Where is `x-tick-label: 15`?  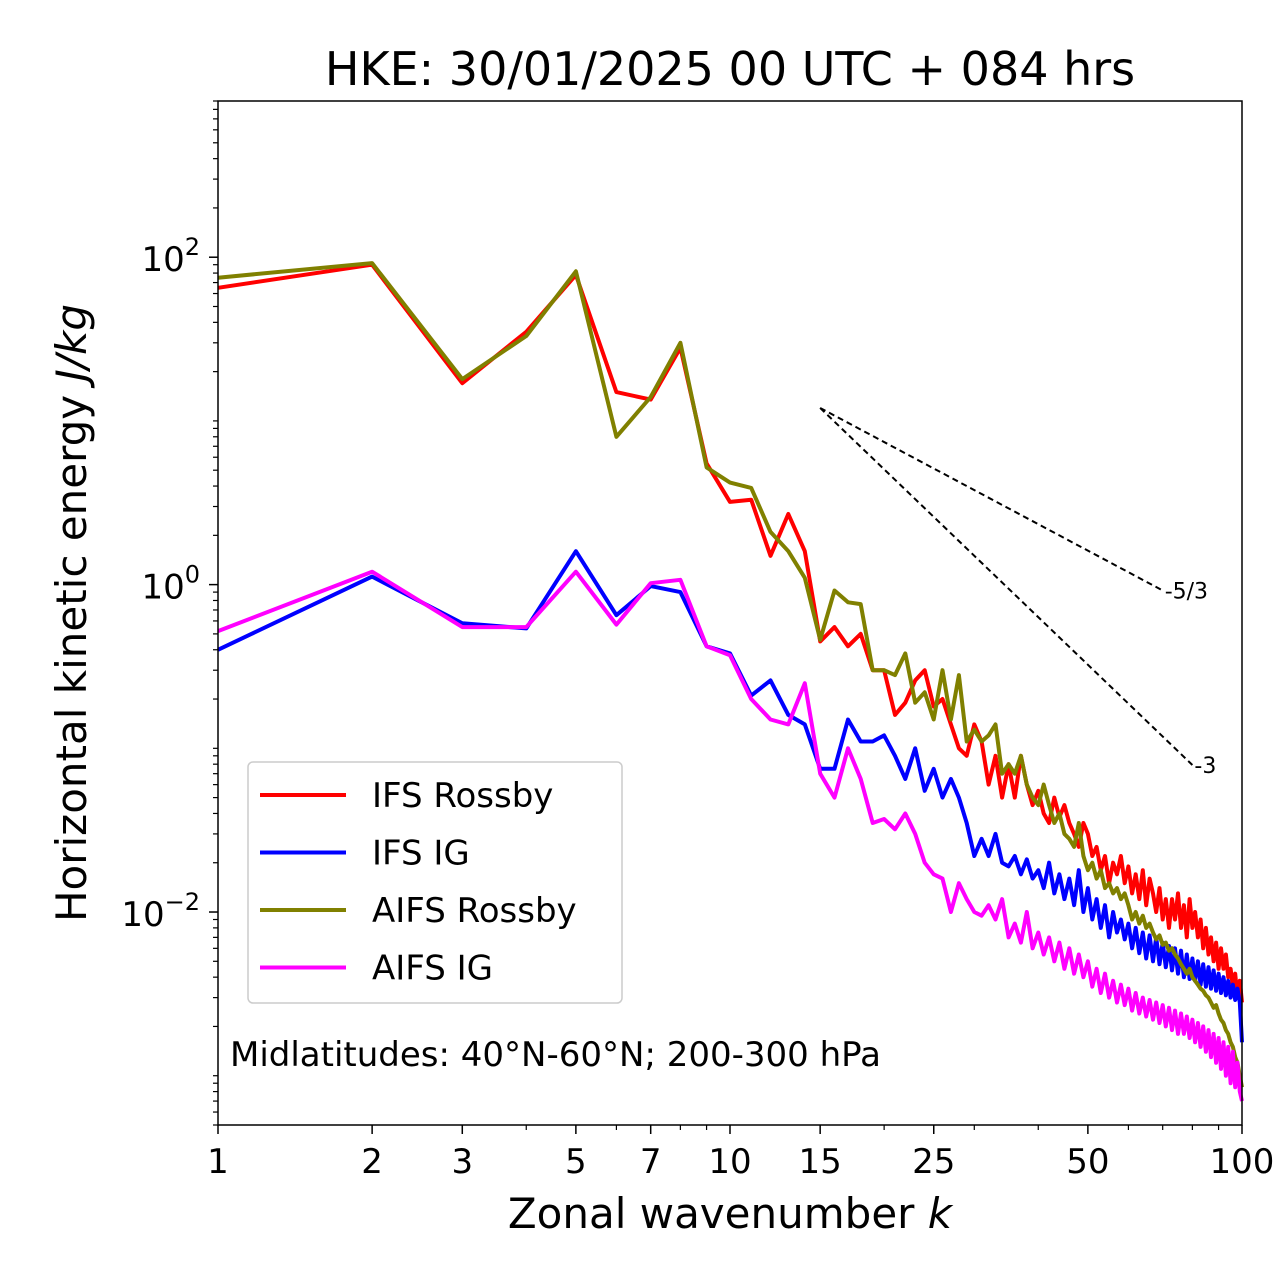 x-tick-label: 15 is located at coordinates (820, 1162).